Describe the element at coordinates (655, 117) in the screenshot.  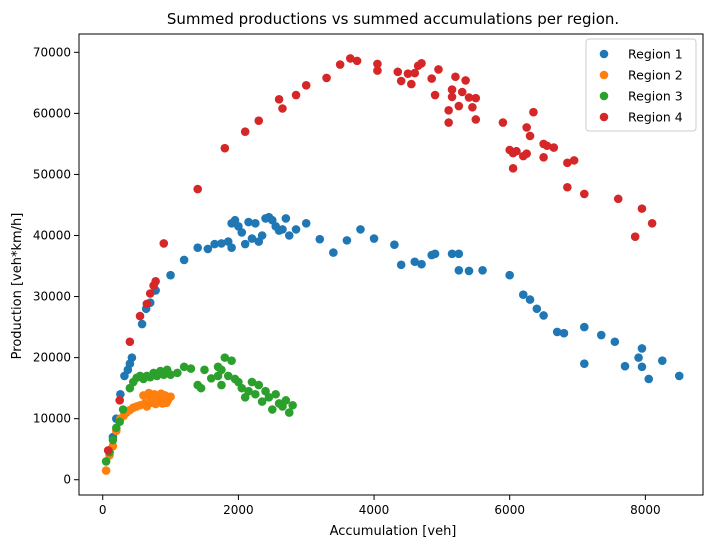
I see `legend-entry: Region 4` at that location.